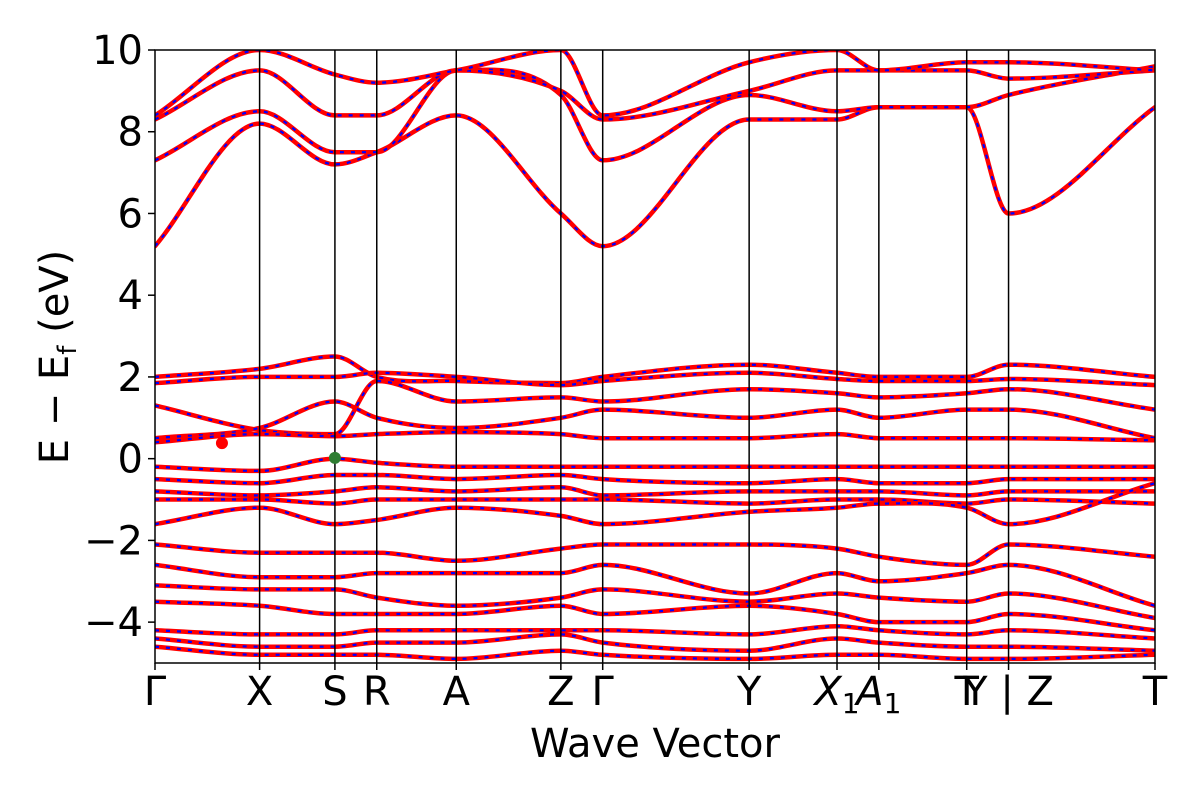 This screenshot has width=1200, height=800. I want to click on x-tick-label-11: Y | Z, so click(1008, 692).